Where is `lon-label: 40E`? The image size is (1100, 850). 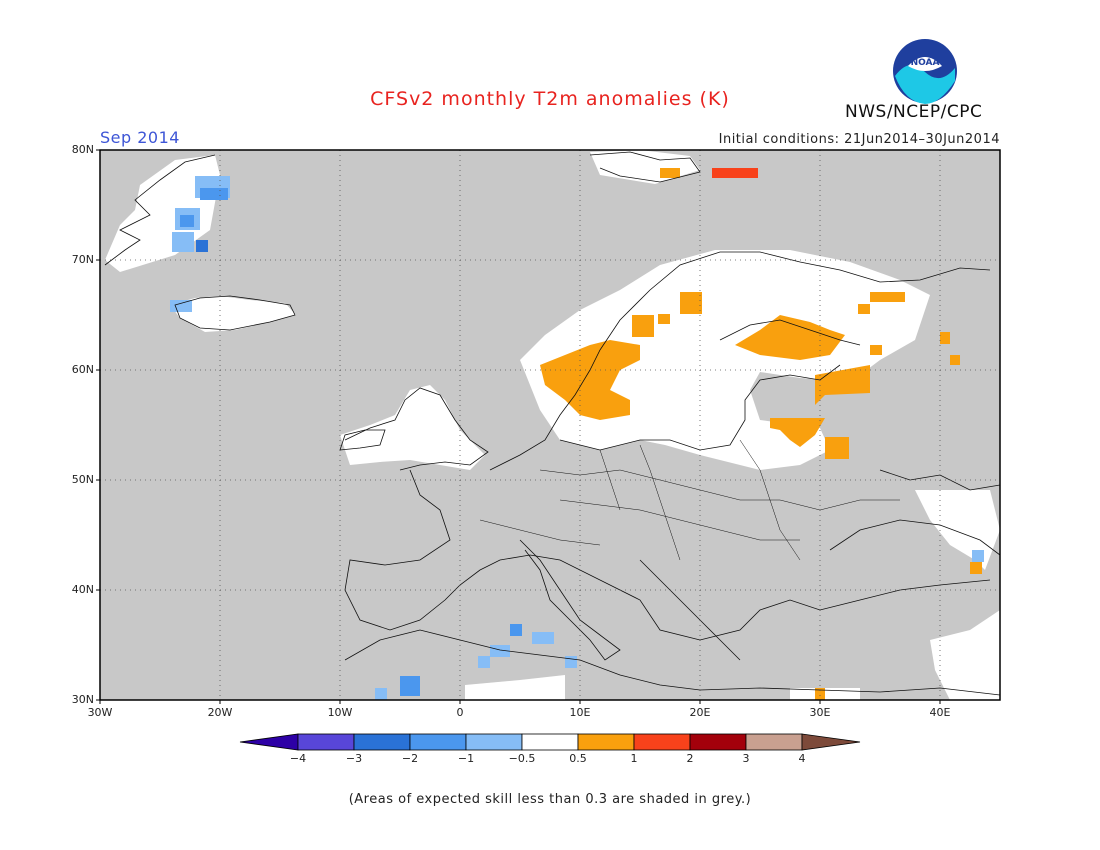
lon-label: 40E is located at coordinates (940, 712).